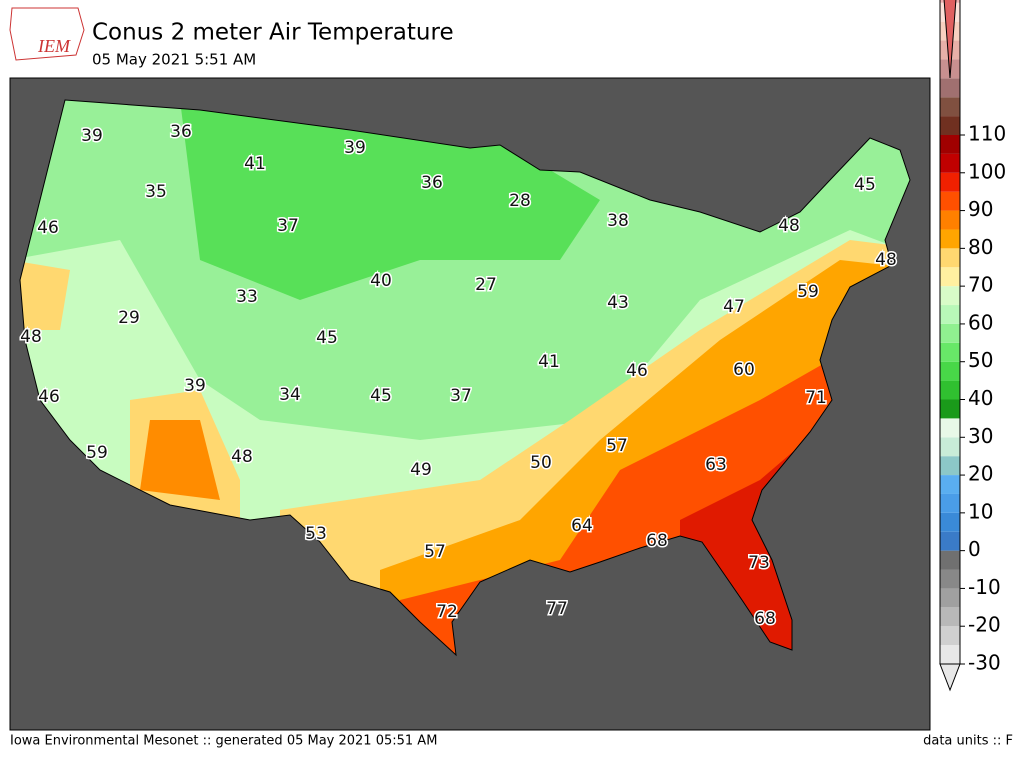 This screenshot has width=1024, height=772. I want to click on subtitle: 05 May 2021 5:51 AM, so click(174, 60).